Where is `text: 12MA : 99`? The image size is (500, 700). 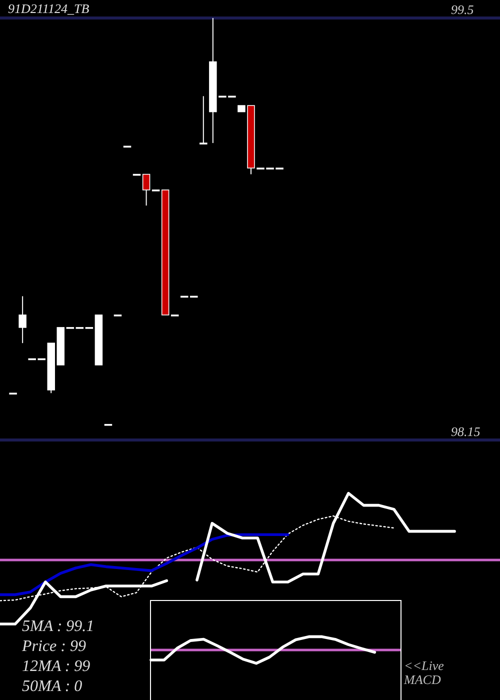
text: 12MA : 99 is located at coordinates (56, 666).